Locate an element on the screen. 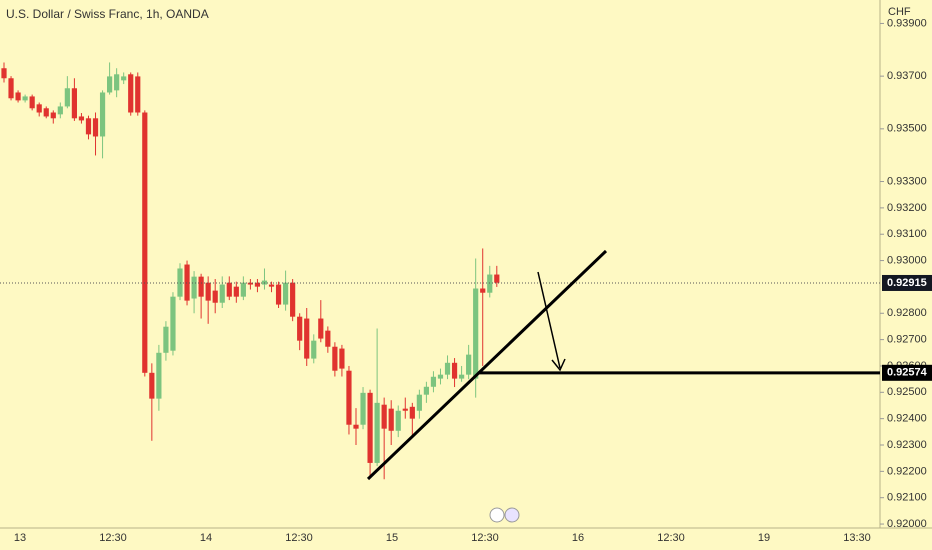 The width and height of the screenshot is (932, 550). x-tick-label: 13:30 is located at coordinates (857, 538).